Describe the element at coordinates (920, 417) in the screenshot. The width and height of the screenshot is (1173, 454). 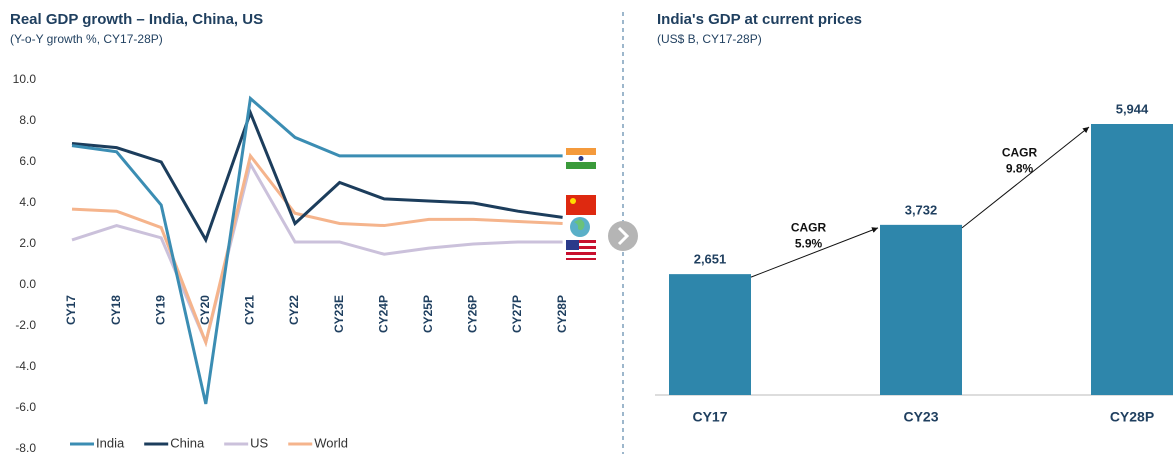
I see `x-tick-label: CY23` at that location.